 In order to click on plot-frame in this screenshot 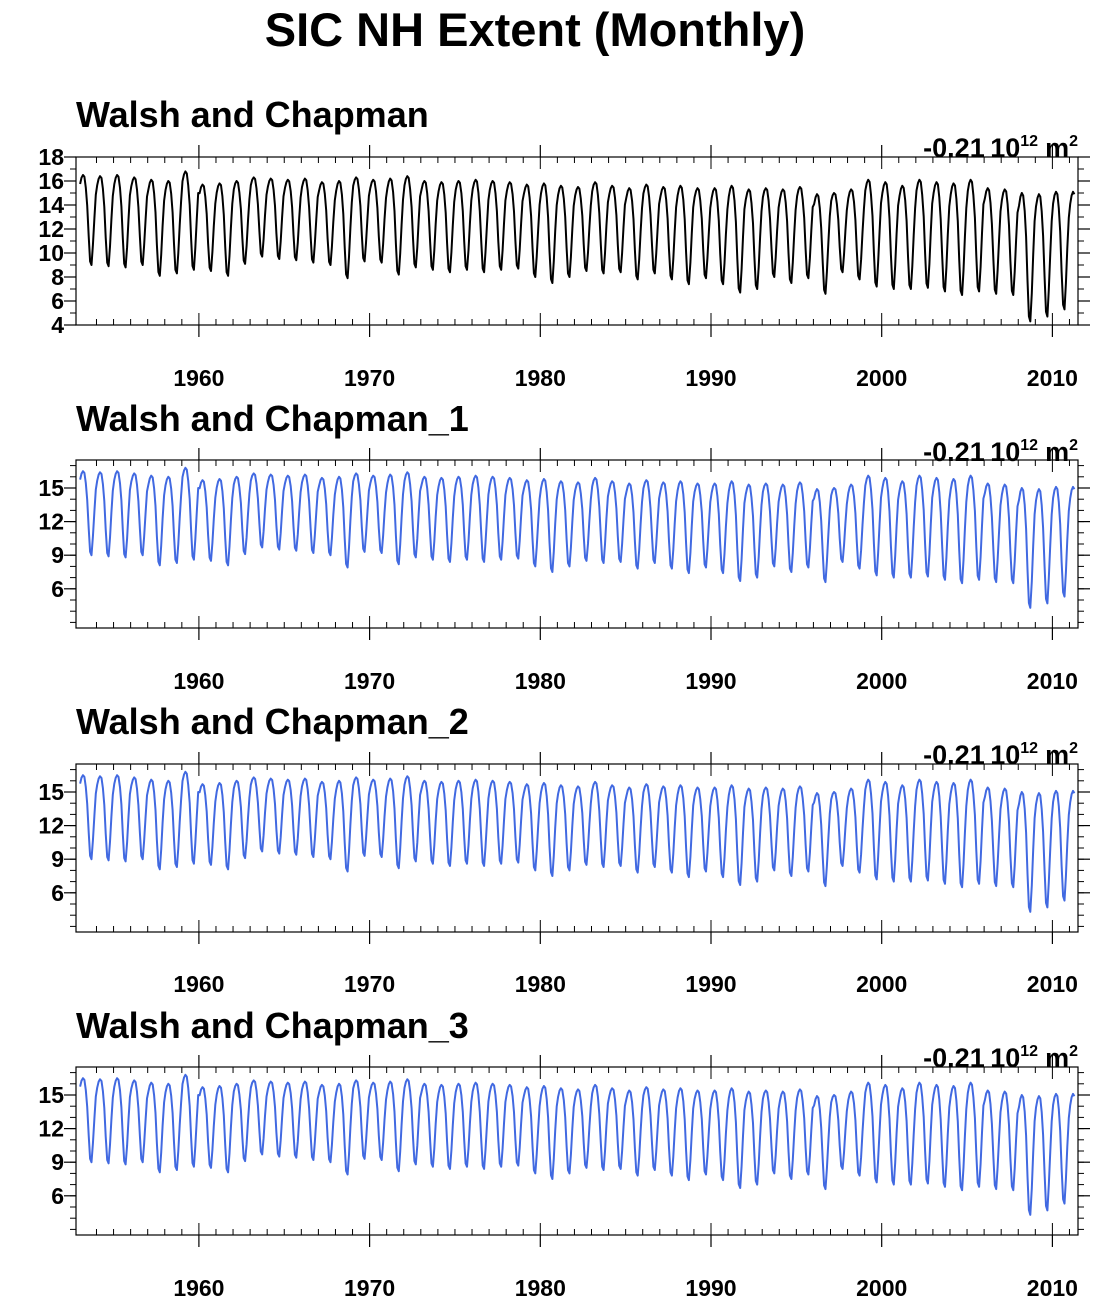, I will do `click(577, 241)`.